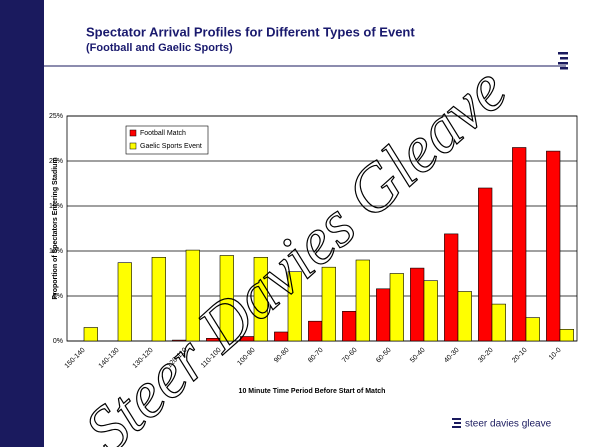  What do you see at coordinates (56, 161) in the screenshot?
I see `y-tick-label: 20%` at bounding box center [56, 161].